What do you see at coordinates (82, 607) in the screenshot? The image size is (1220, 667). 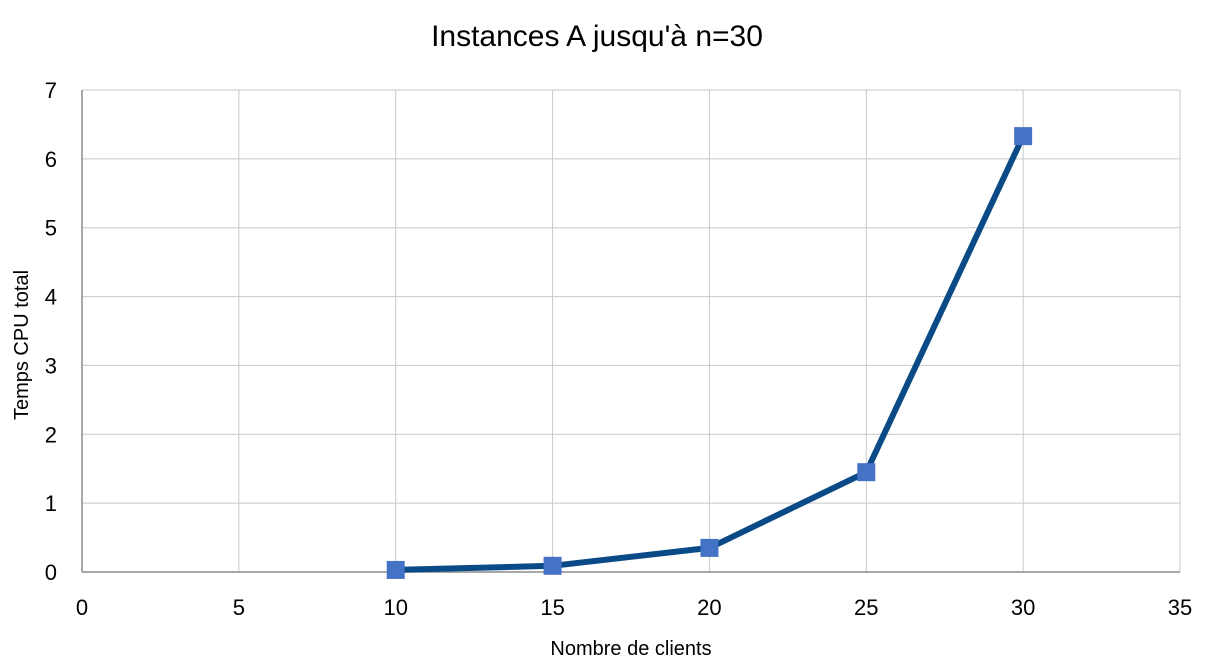 I see `x-tick-label: 0` at bounding box center [82, 607].